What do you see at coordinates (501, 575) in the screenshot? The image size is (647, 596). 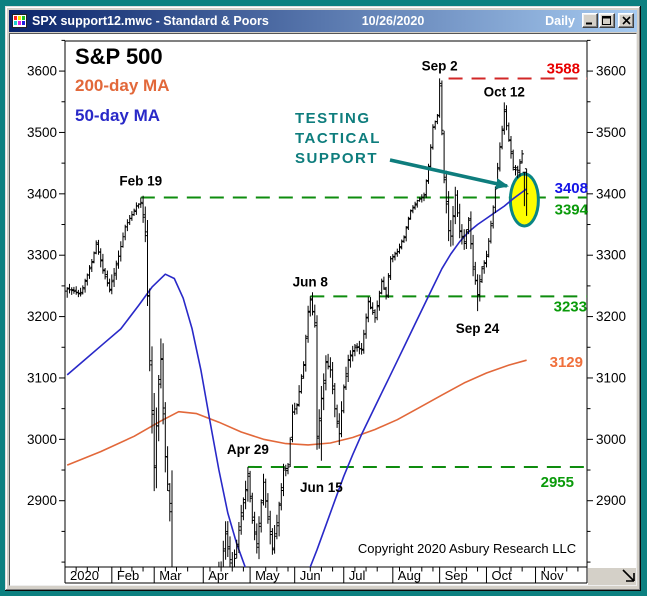 I see `month-label: Oct` at bounding box center [501, 575].